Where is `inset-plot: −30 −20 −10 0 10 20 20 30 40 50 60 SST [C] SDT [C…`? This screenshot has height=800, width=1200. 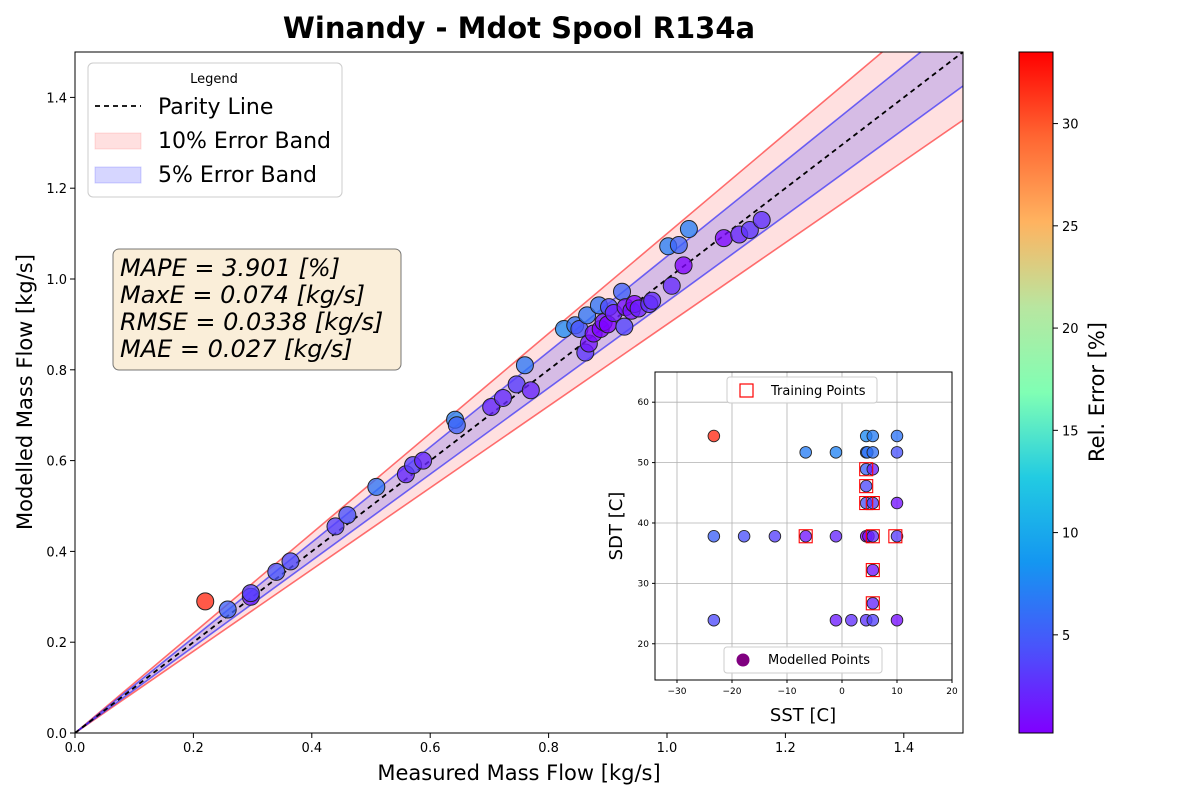
inset-plot: −30 −20 −10 0 10 20 20 30 40 50 60 SST [C] SDT [C… is located at coordinates (782, 548).